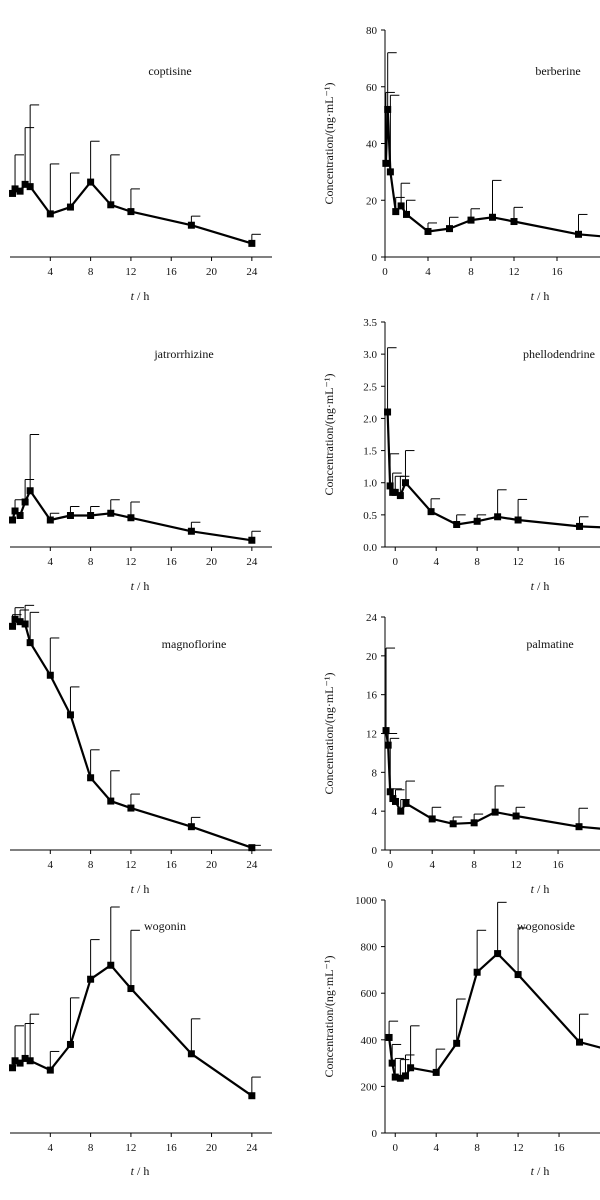 This screenshot has height=1200, width=600. What do you see at coordinates (375, 851) in the screenshot?
I see `y-tick-label: 0` at bounding box center [375, 851].